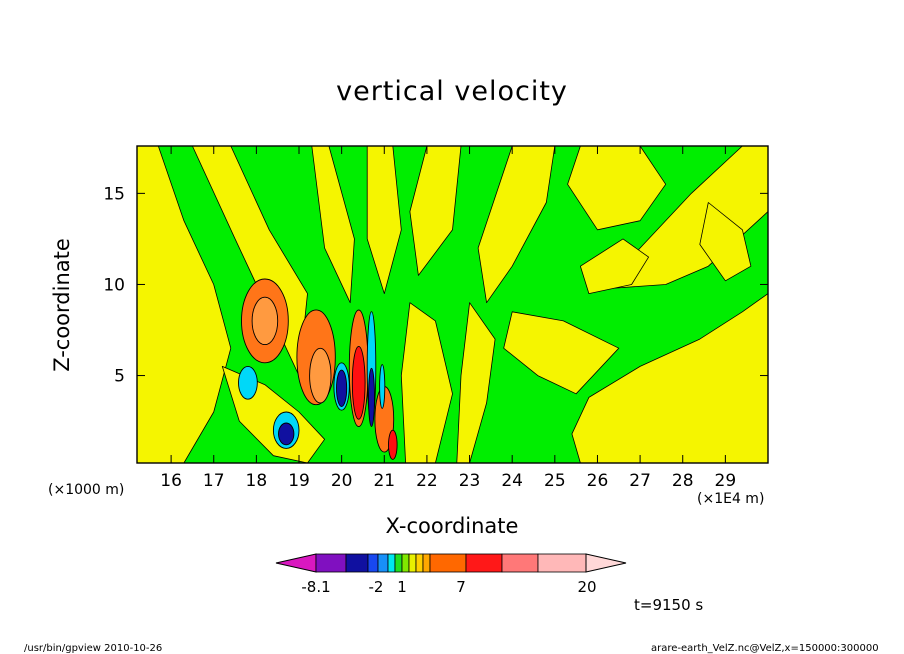 This screenshot has height=654, width=904. I want to click on colorbar-label: -8.1, so click(315, 587).